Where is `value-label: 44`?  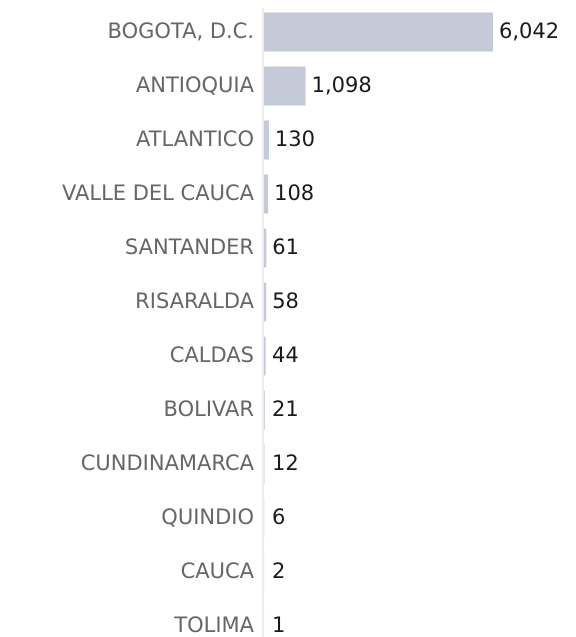 value-label: 44 is located at coordinates (285, 355).